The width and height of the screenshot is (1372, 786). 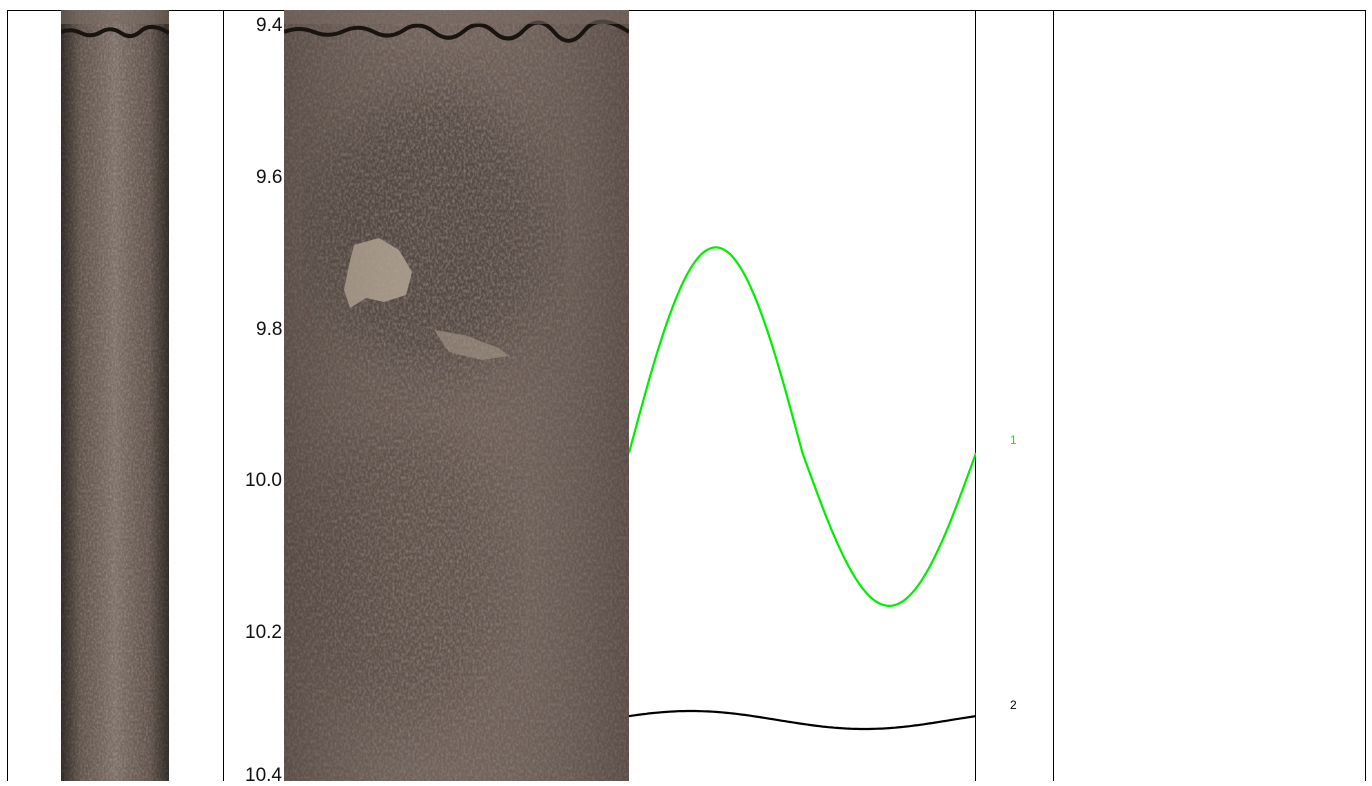 I want to click on depth-label-10-2: 10.2, so click(x=263, y=632).